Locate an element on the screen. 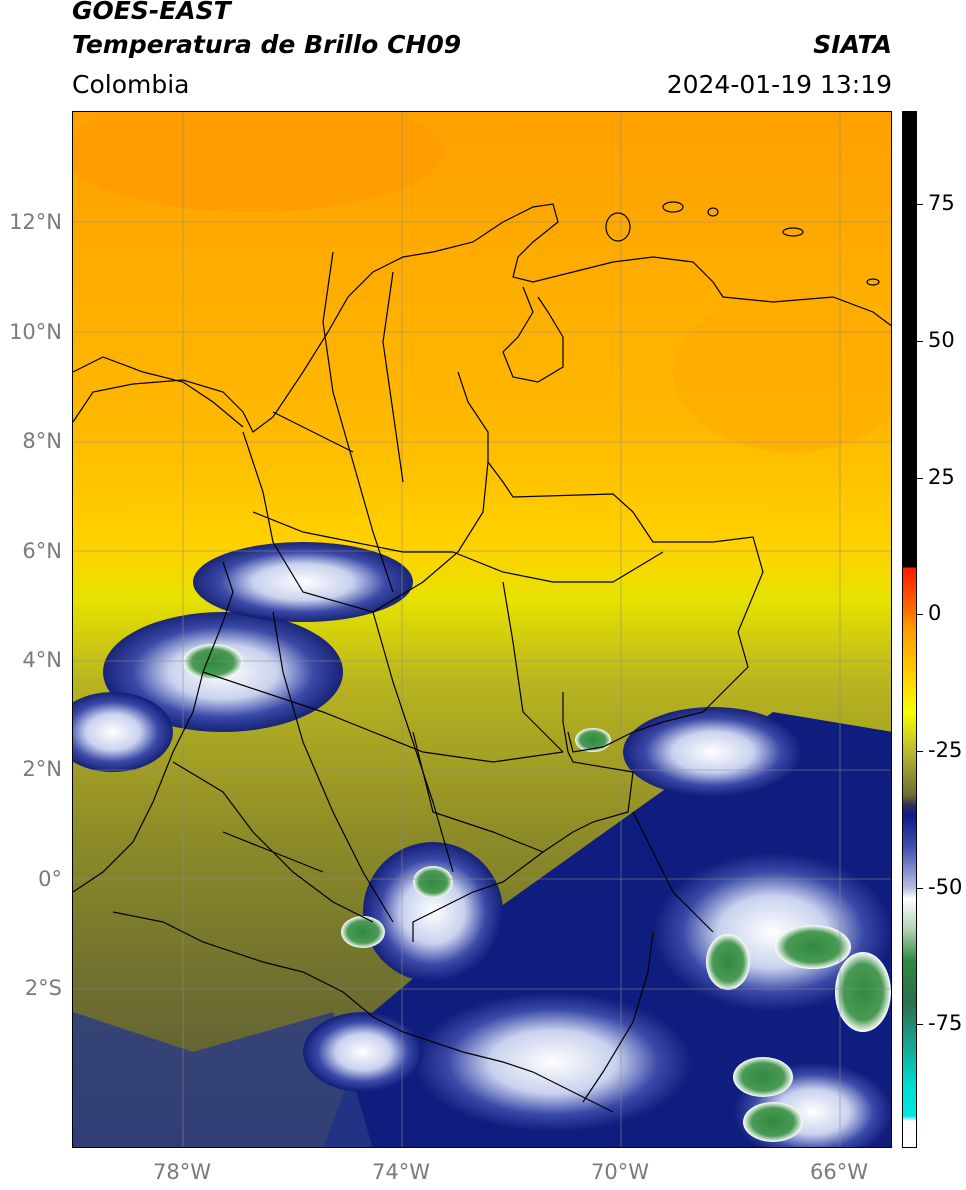 Image resolution: width=966 pixels, height=1190 pixels. colorbar-label: 0 is located at coordinates (935, 613).